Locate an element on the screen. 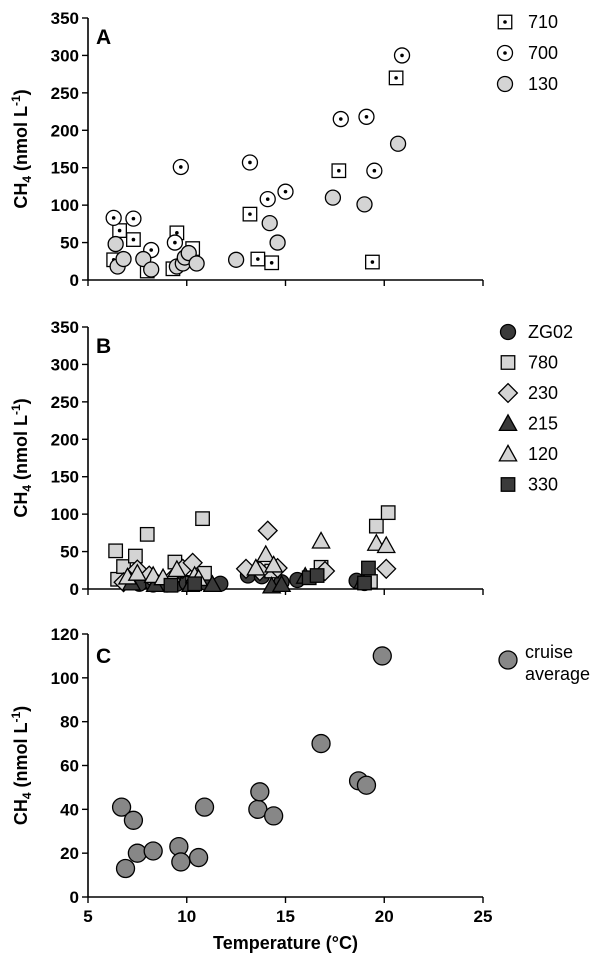 The width and height of the screenshot is (613, 962). legend-label: 780 is located at coordinates (543, 363).